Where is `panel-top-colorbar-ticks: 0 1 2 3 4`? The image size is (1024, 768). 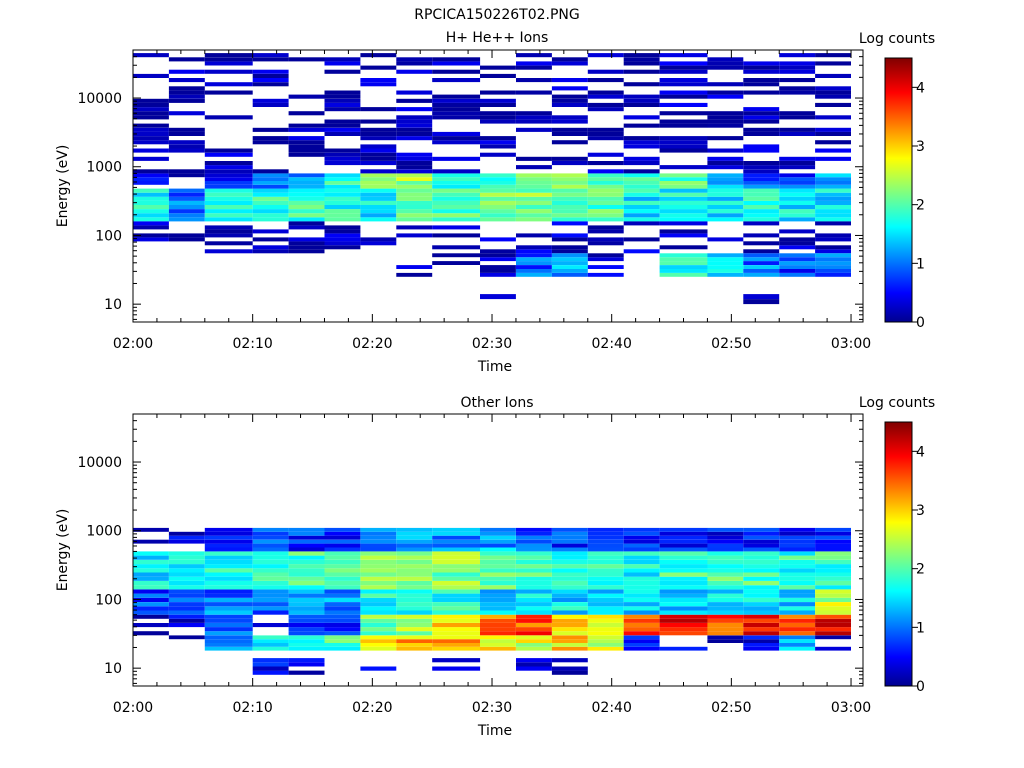
panel-top-colorbar-ticks: 0 1 2 3 4 is located at coordinates (918, 205).